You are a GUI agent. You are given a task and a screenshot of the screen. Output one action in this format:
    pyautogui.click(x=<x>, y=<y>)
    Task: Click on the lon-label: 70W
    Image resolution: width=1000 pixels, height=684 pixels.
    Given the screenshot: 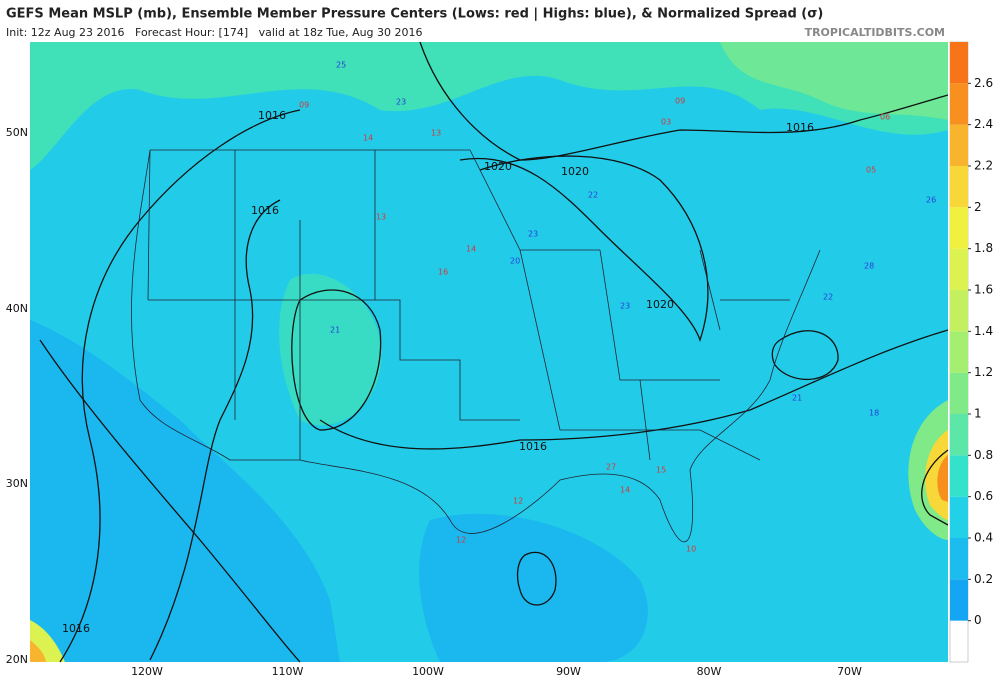 What is the action you would take?
    pyautogui.click(x=849, y=671)
    